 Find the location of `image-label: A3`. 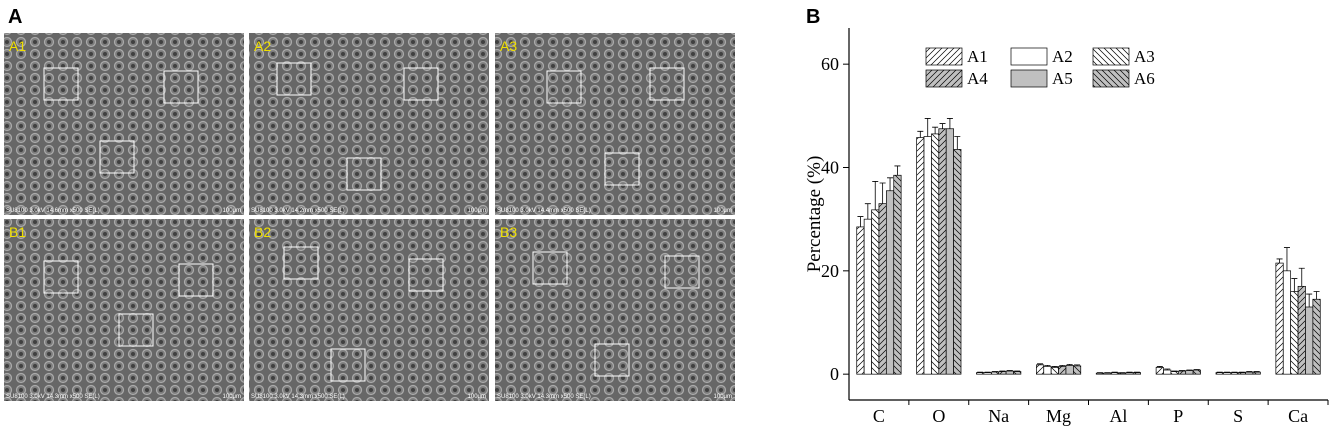

image-label: A3 is located at coordinates (508, 46).